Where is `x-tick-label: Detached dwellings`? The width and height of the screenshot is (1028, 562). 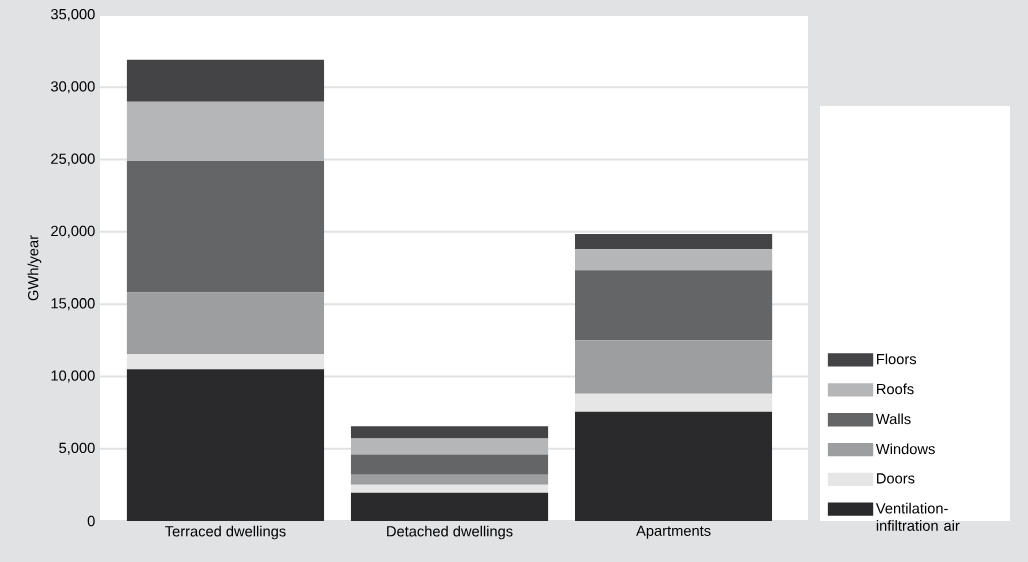
x-tick-label: Detached dwellings is located at coordinates (450, 532).